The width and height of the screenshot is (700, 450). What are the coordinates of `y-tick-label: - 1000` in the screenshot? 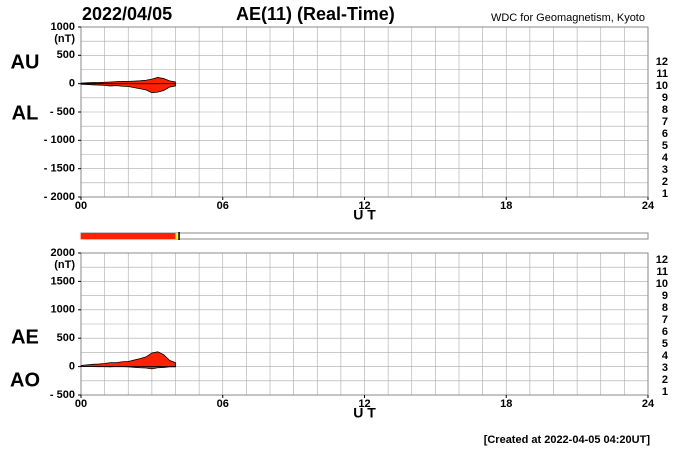 It's located at (59, 140).